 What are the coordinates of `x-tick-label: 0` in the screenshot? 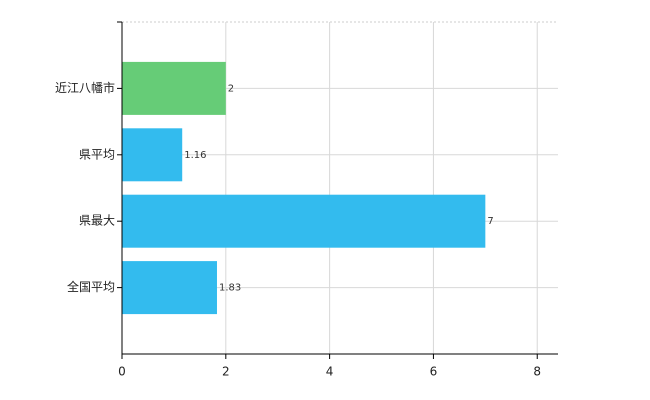 It's located at (122, 372).